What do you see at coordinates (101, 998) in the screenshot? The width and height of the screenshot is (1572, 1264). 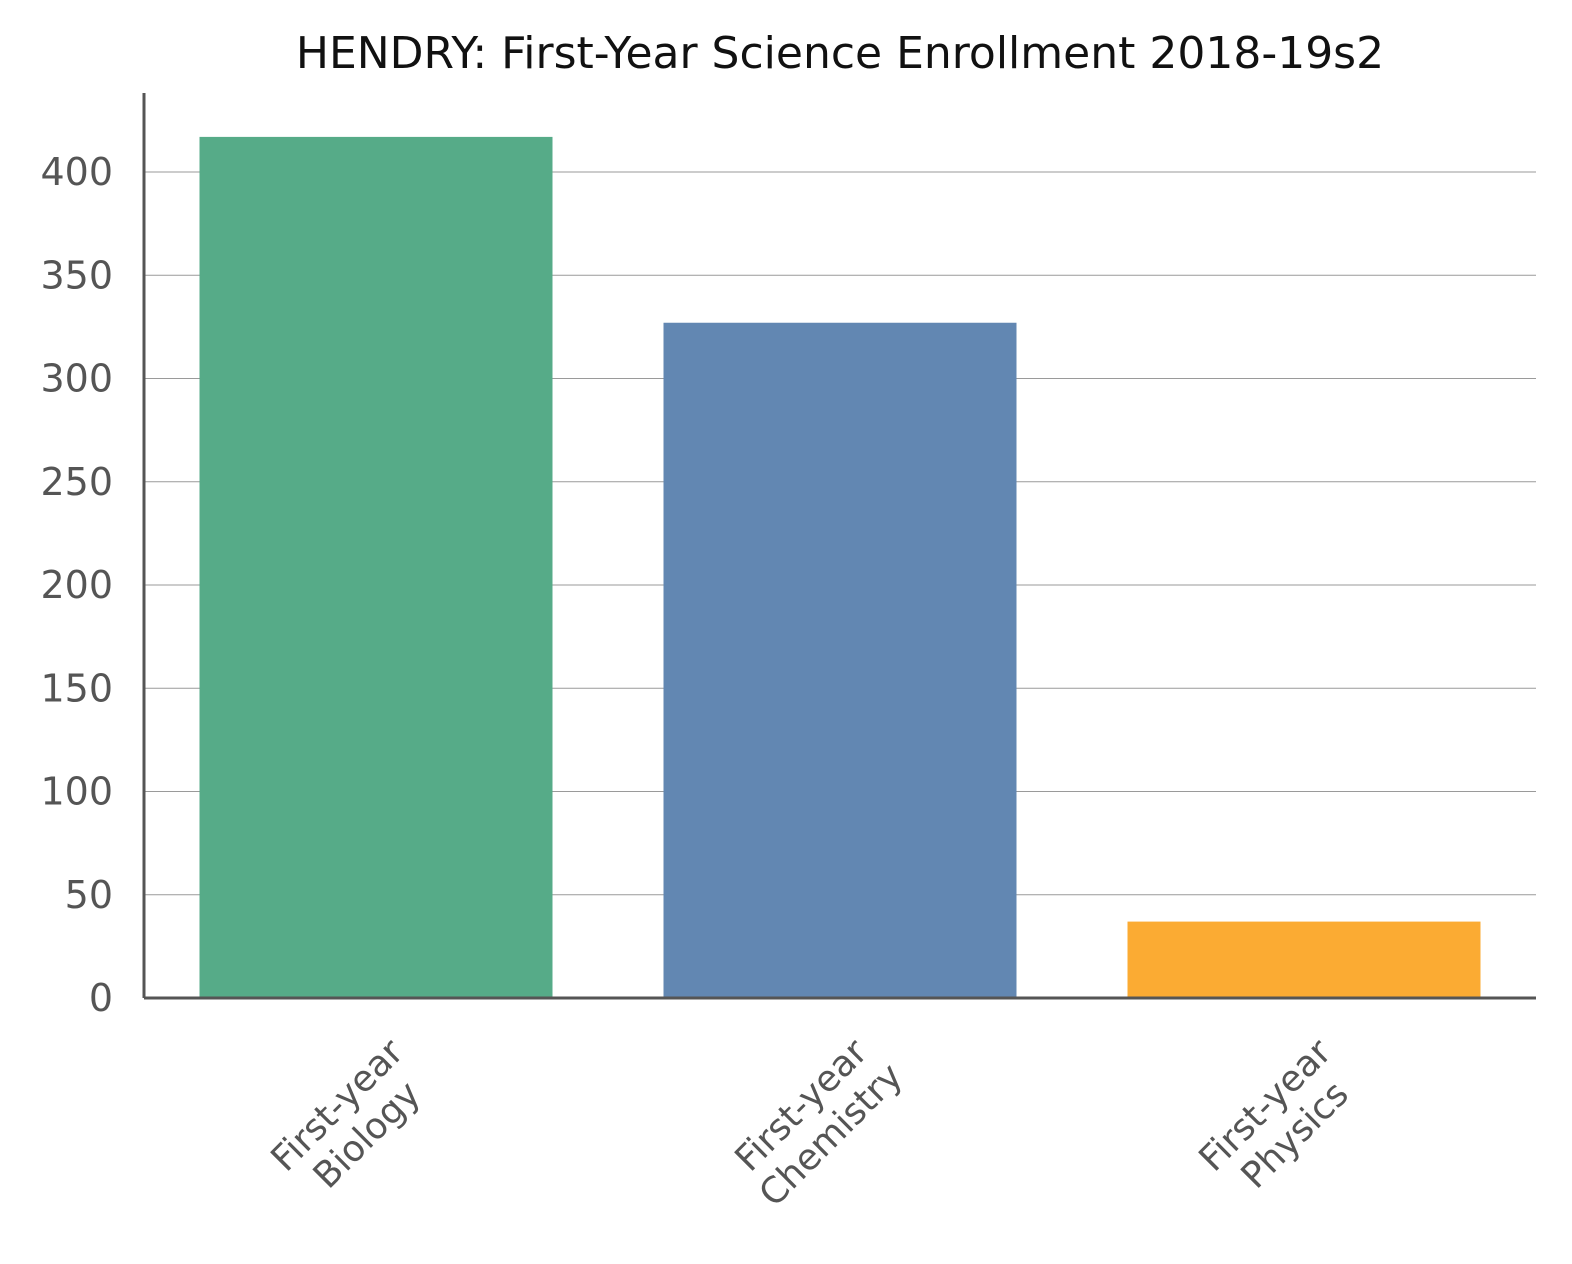 I see `y-tick-label: 0` at bounding box center [101, 998].